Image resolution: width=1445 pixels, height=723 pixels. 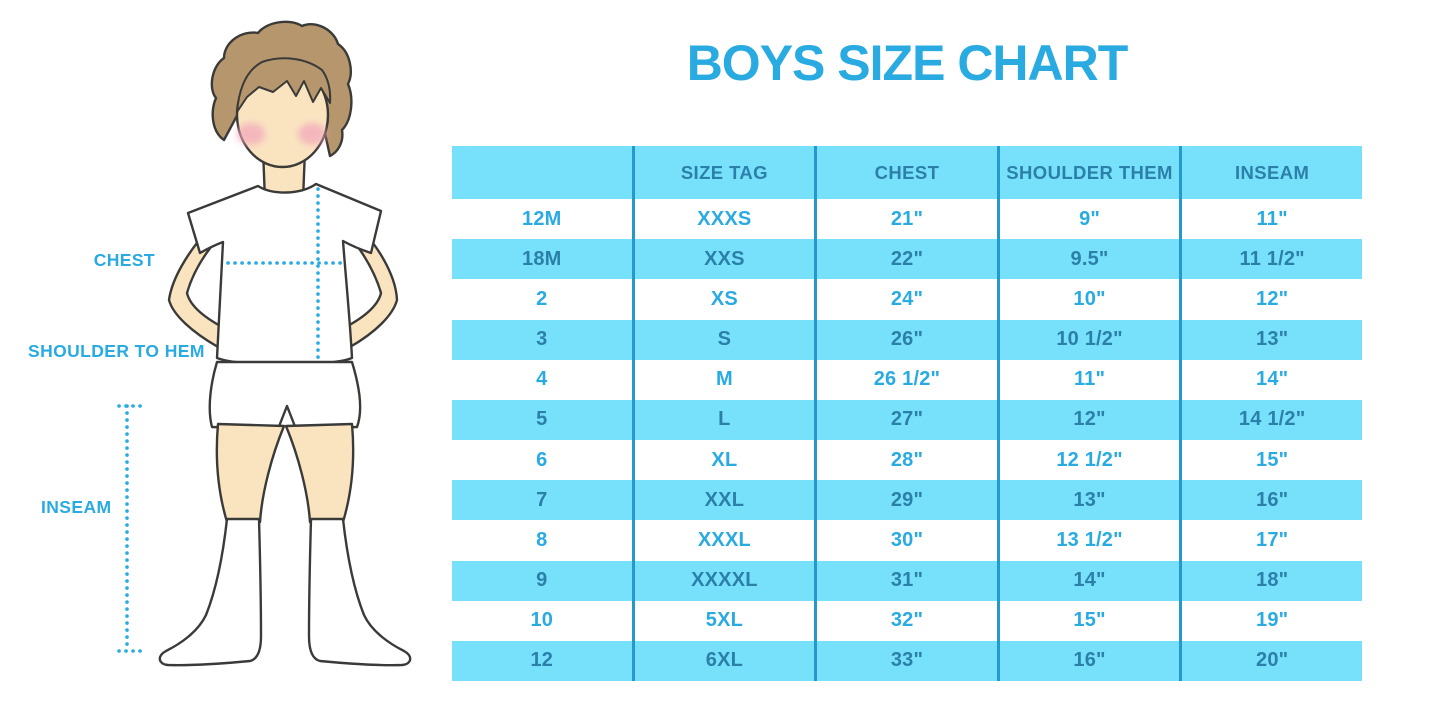 I want to click on shorts, so click(x=285, y=395).